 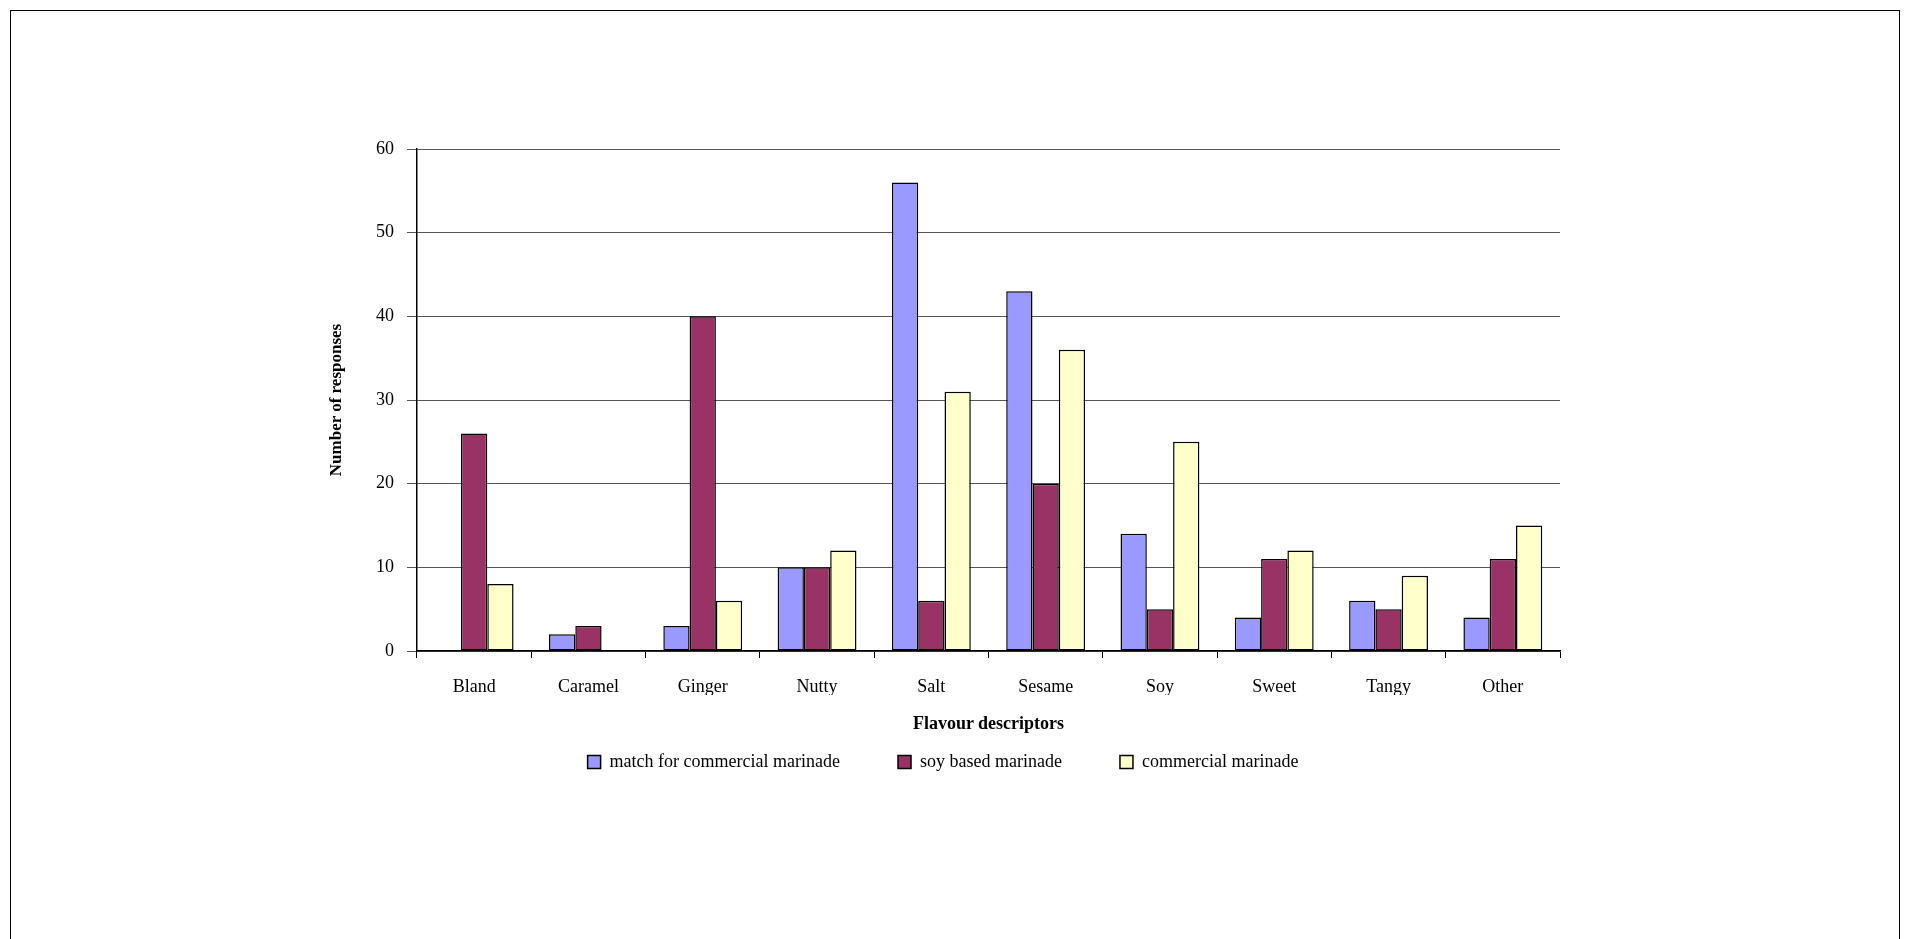 I want to click on x-tick-label: Caramel, so click(x=588, y=685).